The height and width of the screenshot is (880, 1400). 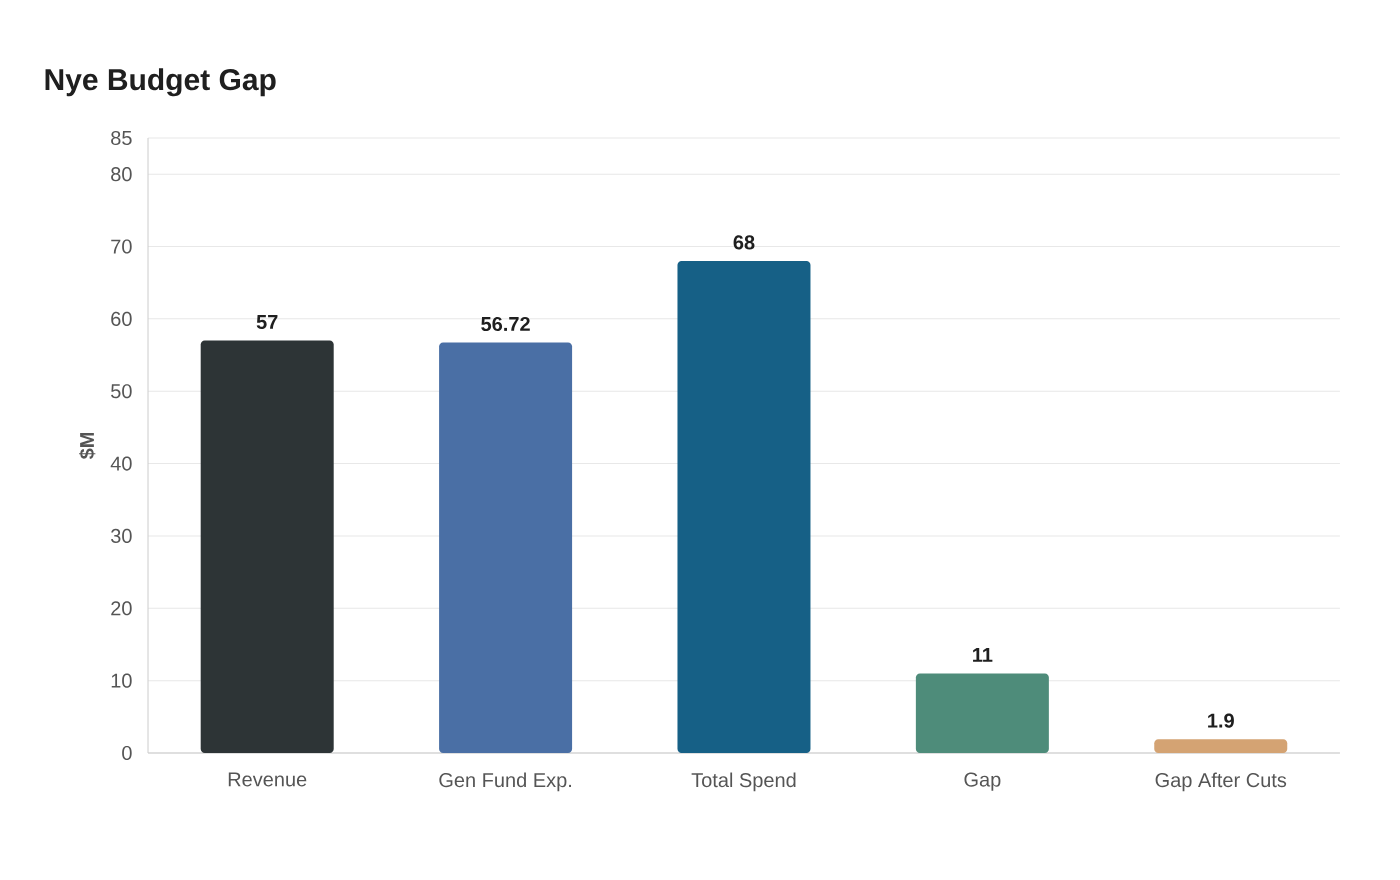 I want to click on data-label: 1.9, so click(x=1221, y=720).